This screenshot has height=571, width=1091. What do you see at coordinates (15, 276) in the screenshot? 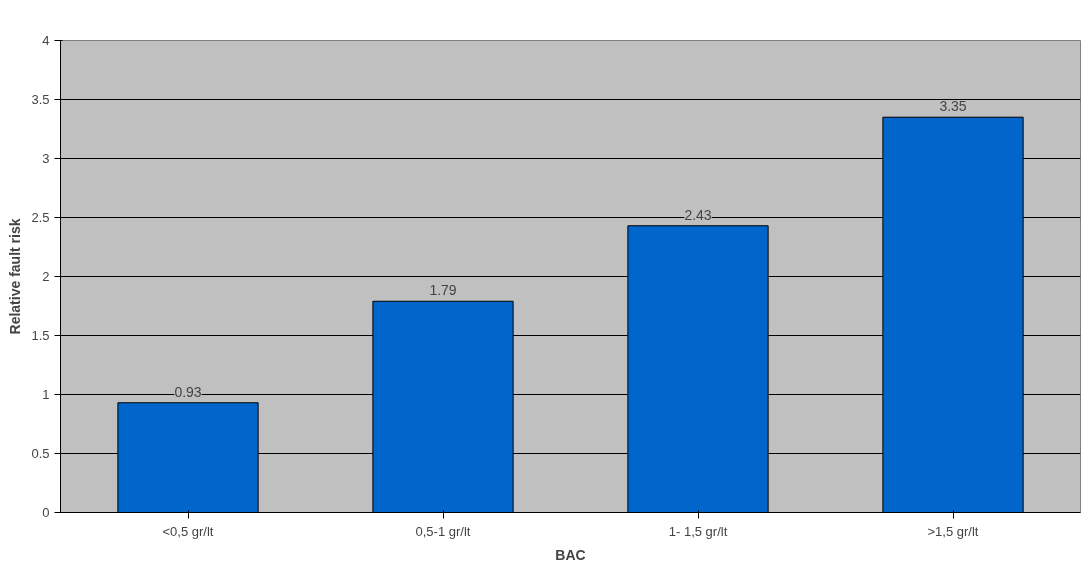
I see `y-axis-title: Relative fault risk` at bounding box center [15, 276].